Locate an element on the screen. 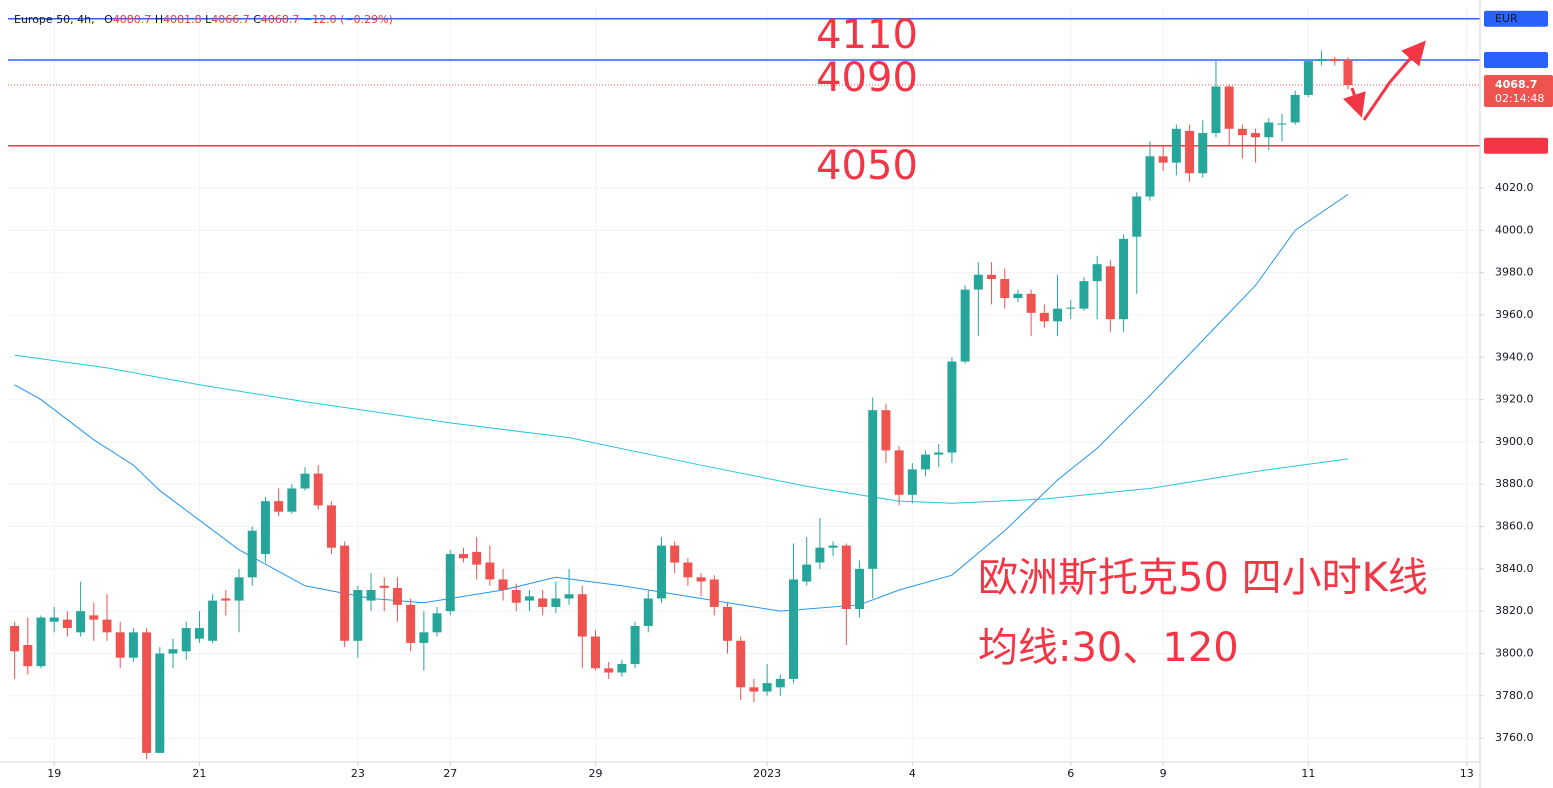 This screenshot has width=1553, height=788. y-tick-label: 4000.0 is located at coordinates (1514, 229).